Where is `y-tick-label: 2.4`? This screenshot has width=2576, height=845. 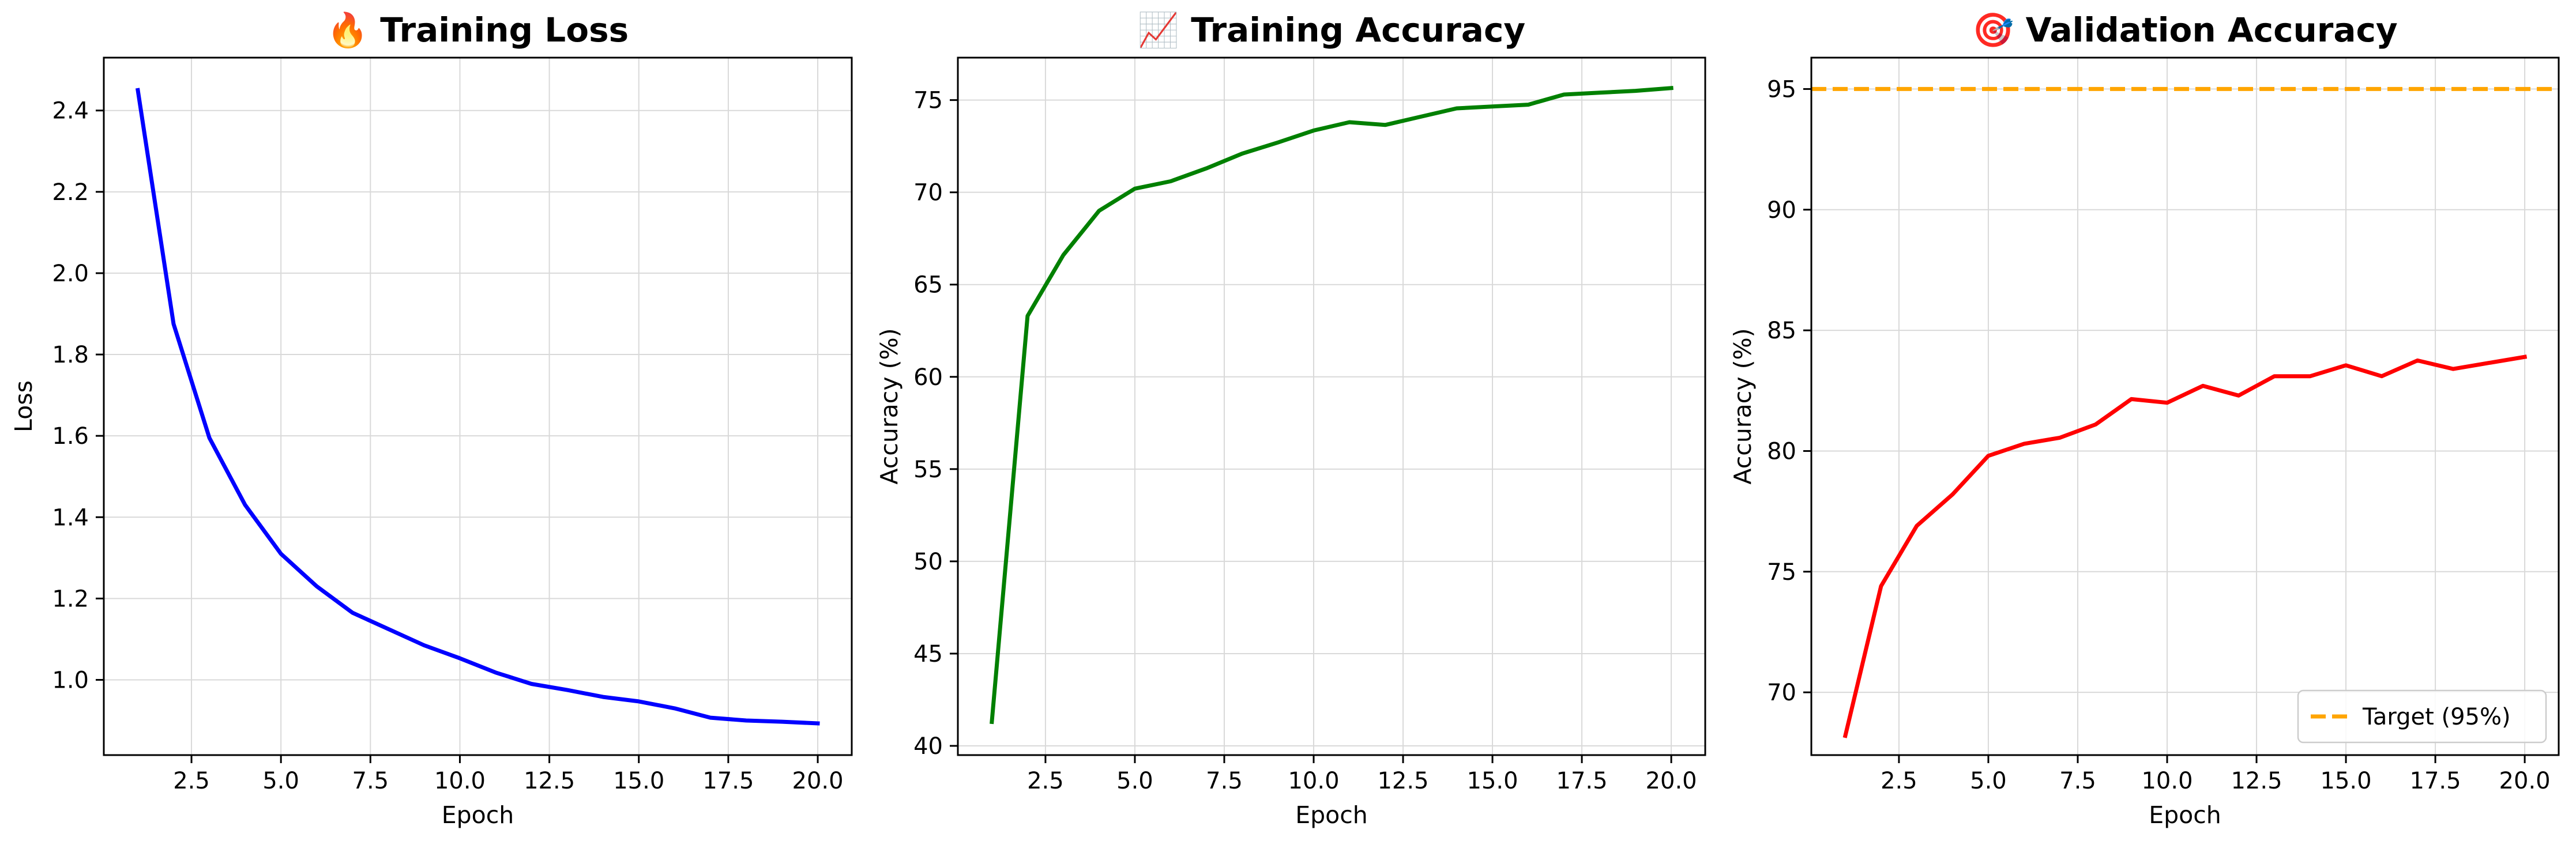 y-tick-label: 2.4 is located at coordinates (70, 111).